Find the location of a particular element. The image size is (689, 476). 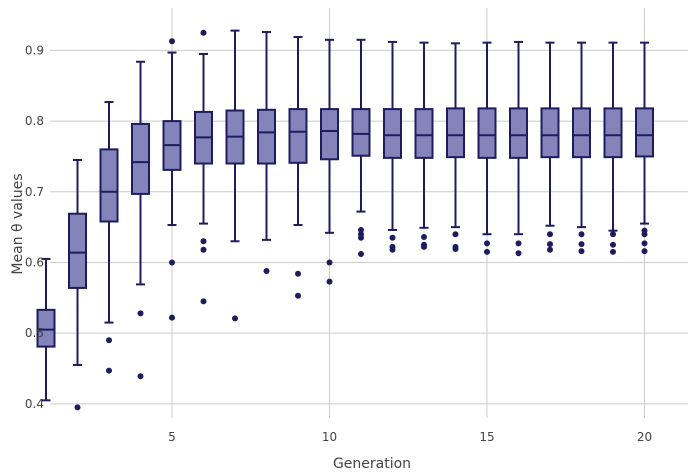

x-tick-label: 15 is located at coordinates (486, 437).